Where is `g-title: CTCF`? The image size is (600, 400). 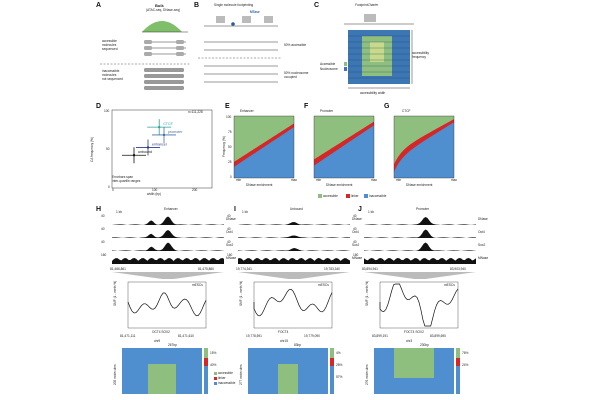
g-title: CTCF is located at coordinates (406, 111).